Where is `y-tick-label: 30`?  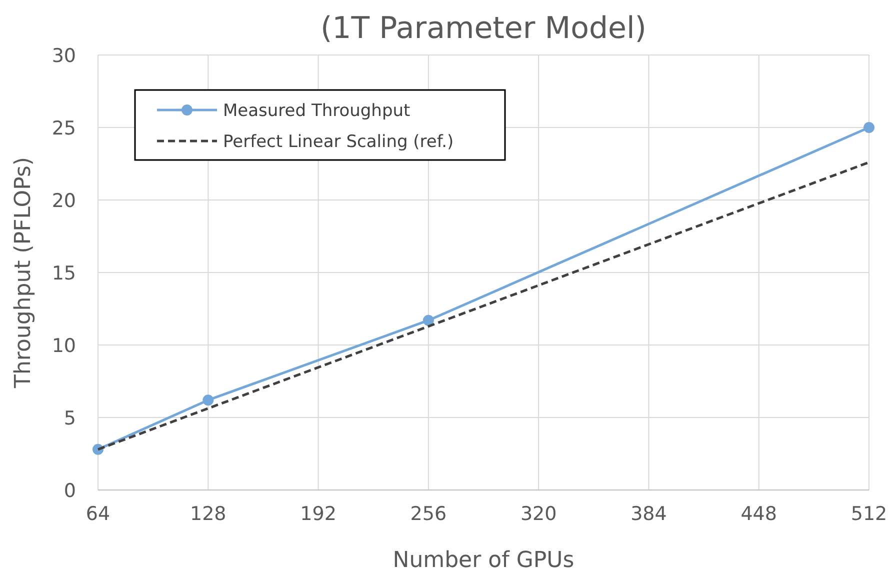
y-tick-label: 30 is located at coordinates (64, 56).